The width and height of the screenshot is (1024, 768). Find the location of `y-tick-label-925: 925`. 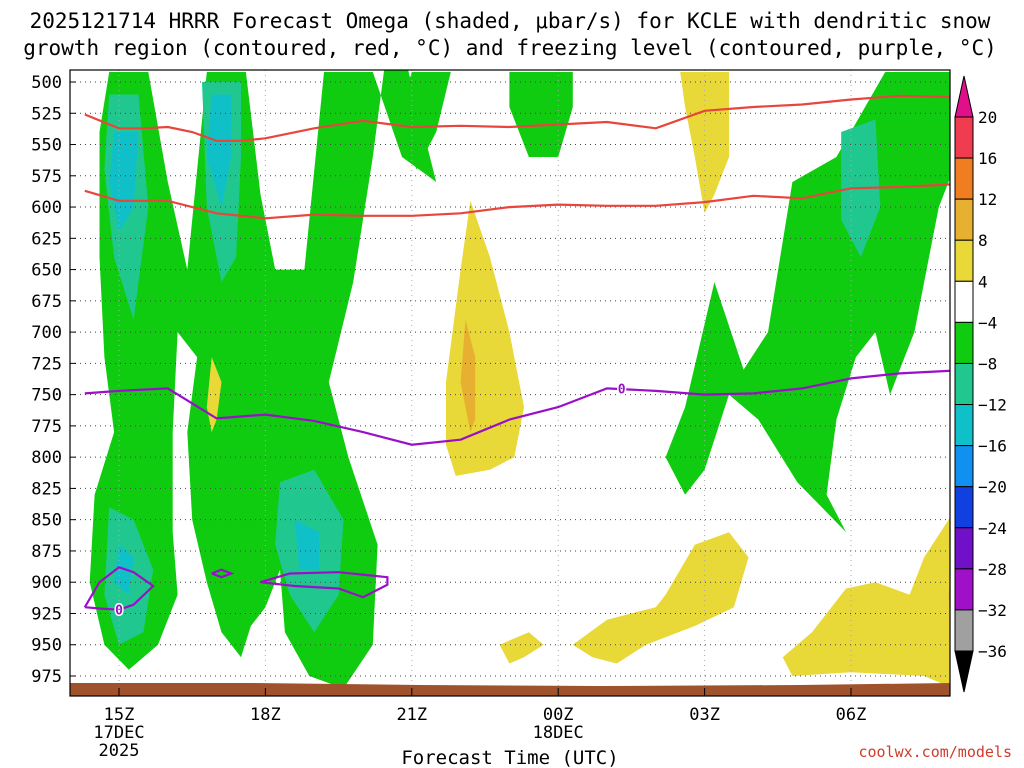

y-tick-label-925: 925 is located at coordinates (46, 614).